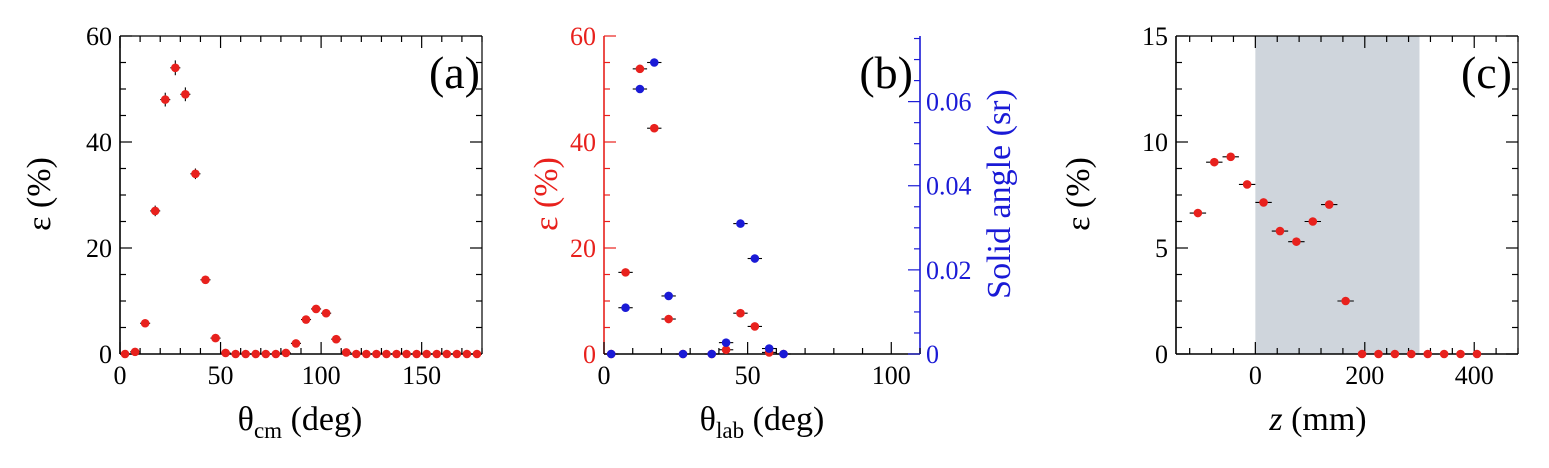  What do you see at coordinates (1155, 142) in the screenshot?
I see `y-tick-label: 10` at bounding box center [1155, 142].